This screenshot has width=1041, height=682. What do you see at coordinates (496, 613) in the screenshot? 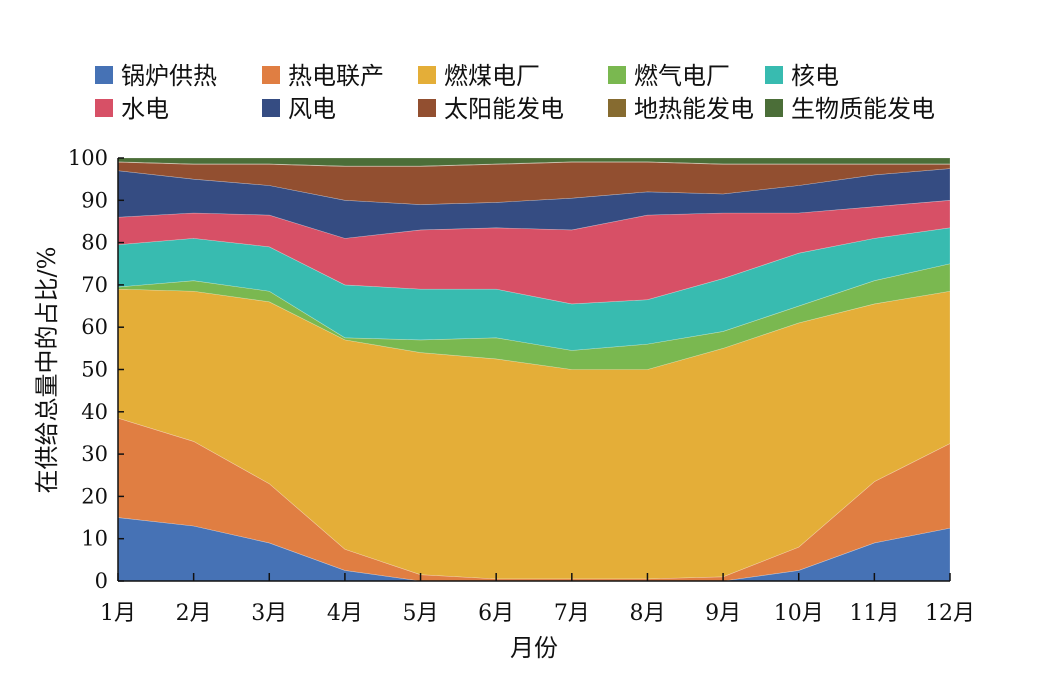
I see `x-tick-label: 6月` at bounding box center [496, 613].